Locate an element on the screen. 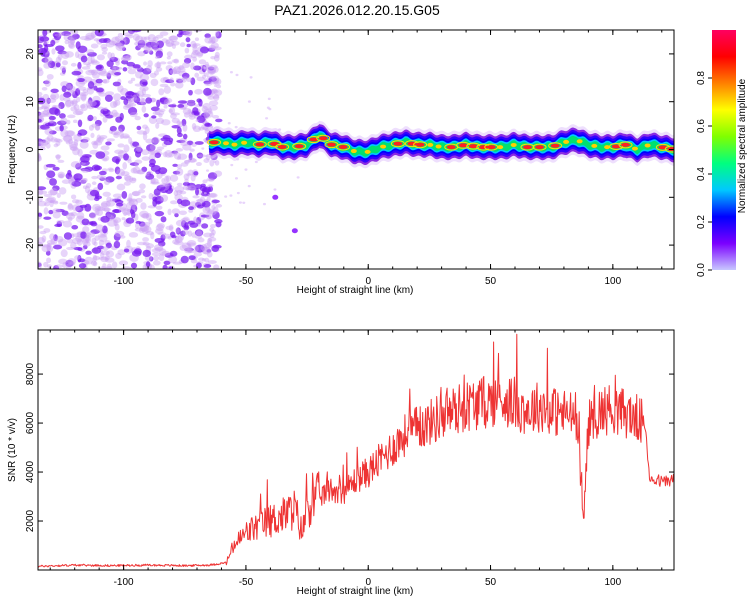  page-title: PAZ1.2026.012.20.15.G05 is located at coordinates (357, 10).